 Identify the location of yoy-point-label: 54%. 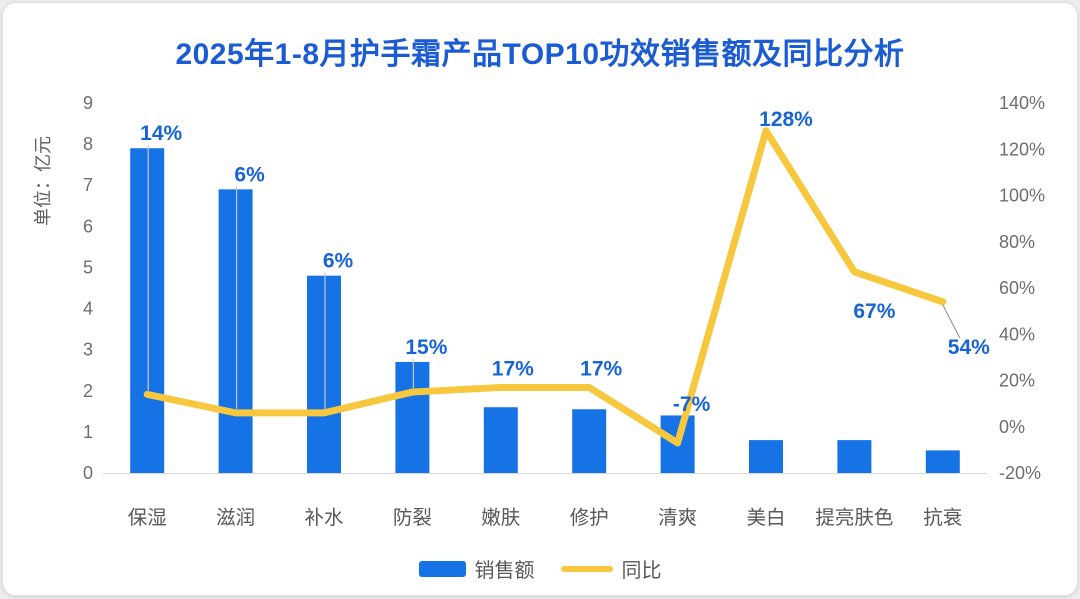
(969, 347).